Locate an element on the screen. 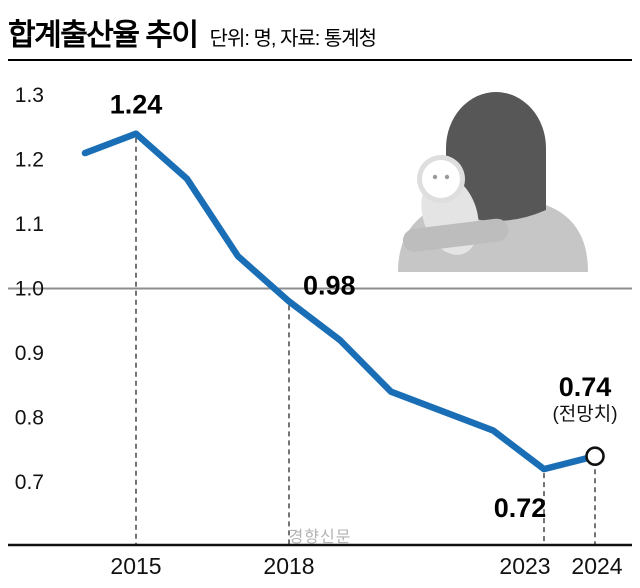 The width and height of the screenshot is (640, 588). header-divider is located at coordinates (320, 60).